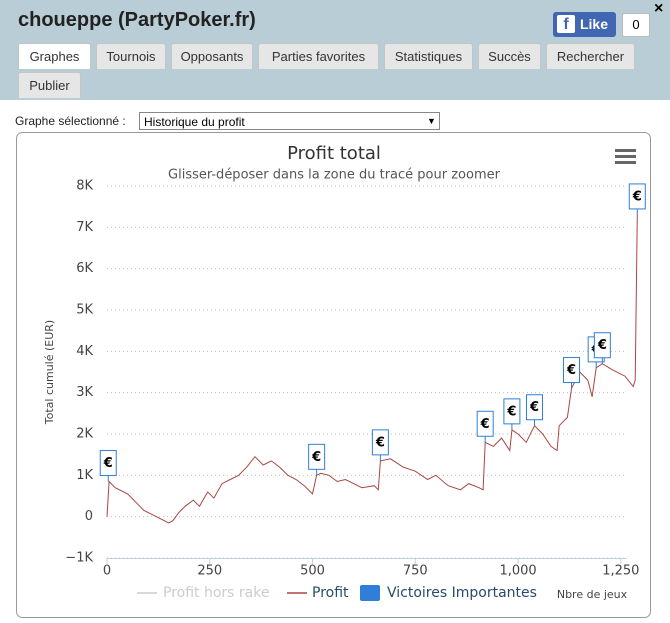 The width and height of the screenshot is (670, 623). Describe the element at coordinates (312, 571) in the screenshot. I see `x-tick-label: 500` at that location.